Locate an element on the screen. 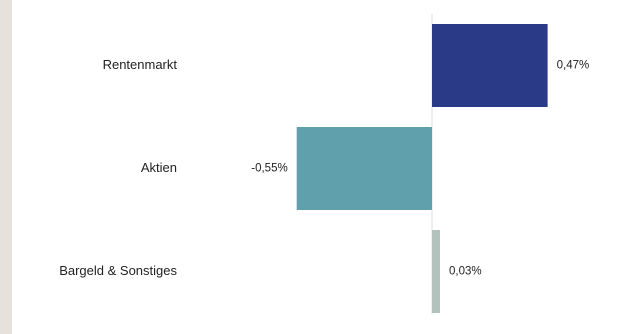  value-label: -0,55% is located at coordinates (269, 169).